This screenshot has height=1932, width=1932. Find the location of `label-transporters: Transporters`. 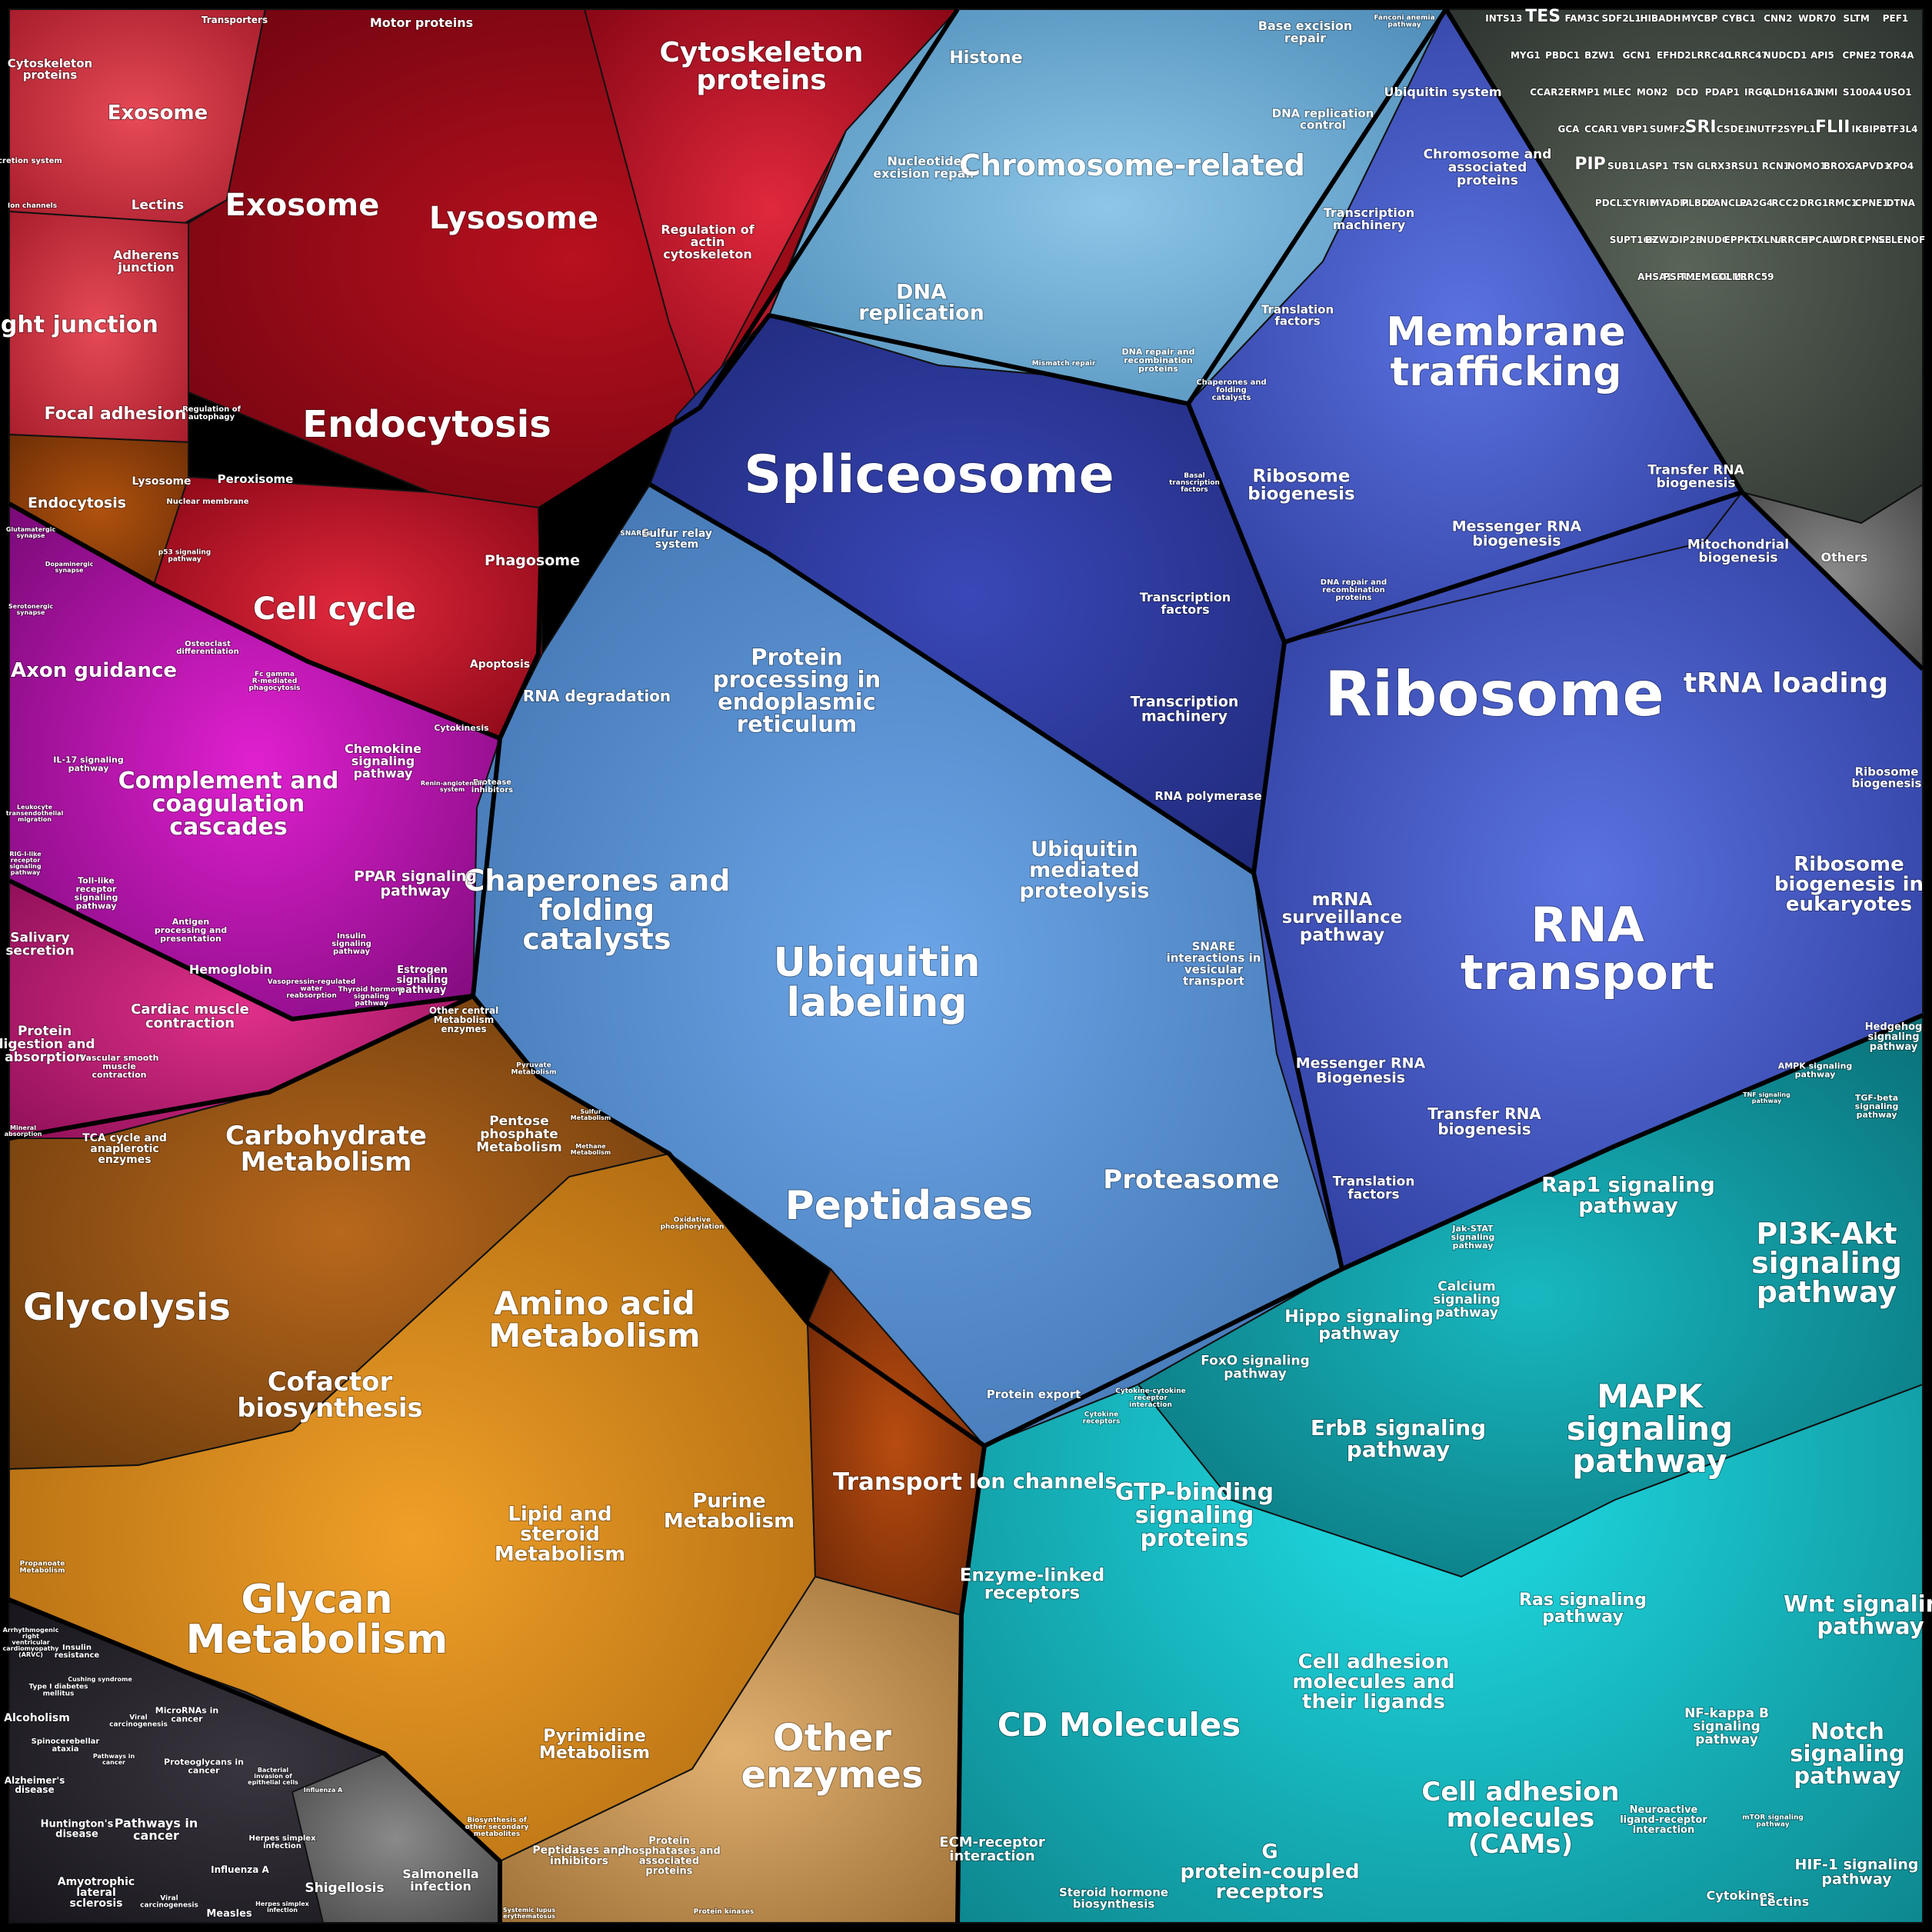

label-transporters: Transporters is located at coordinates (235, 20).